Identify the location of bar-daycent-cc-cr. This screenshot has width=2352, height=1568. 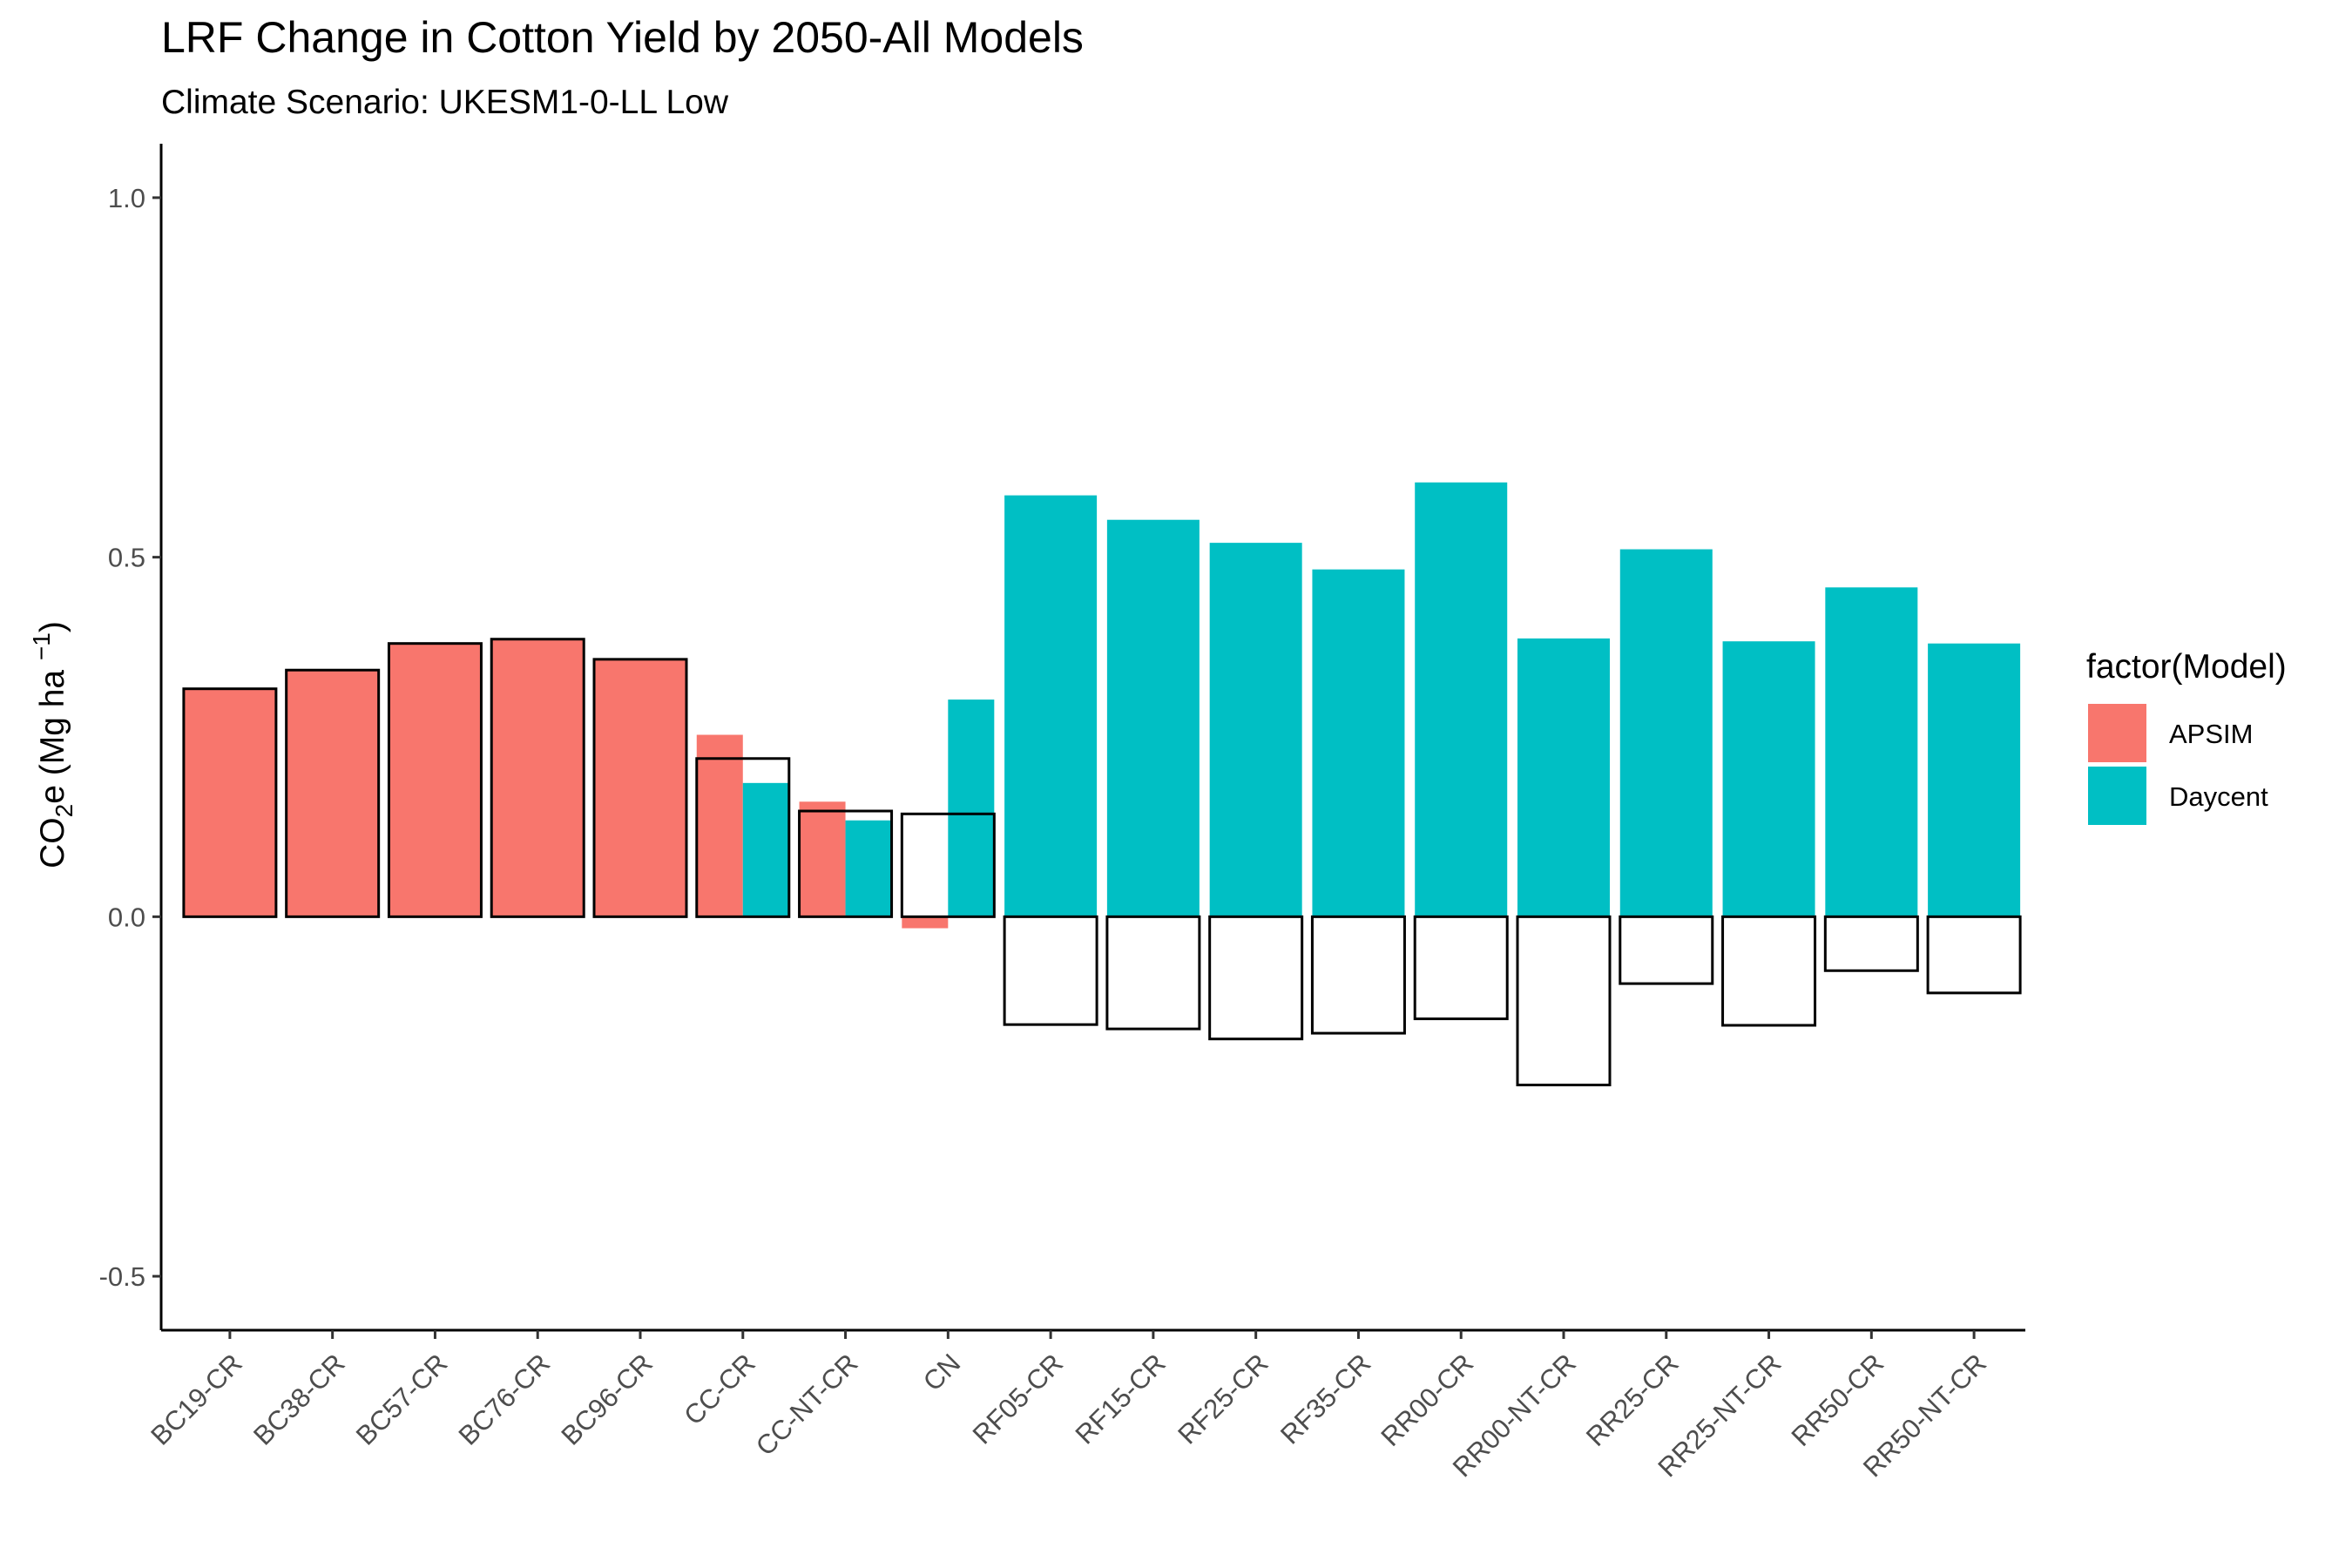
(766, 849).